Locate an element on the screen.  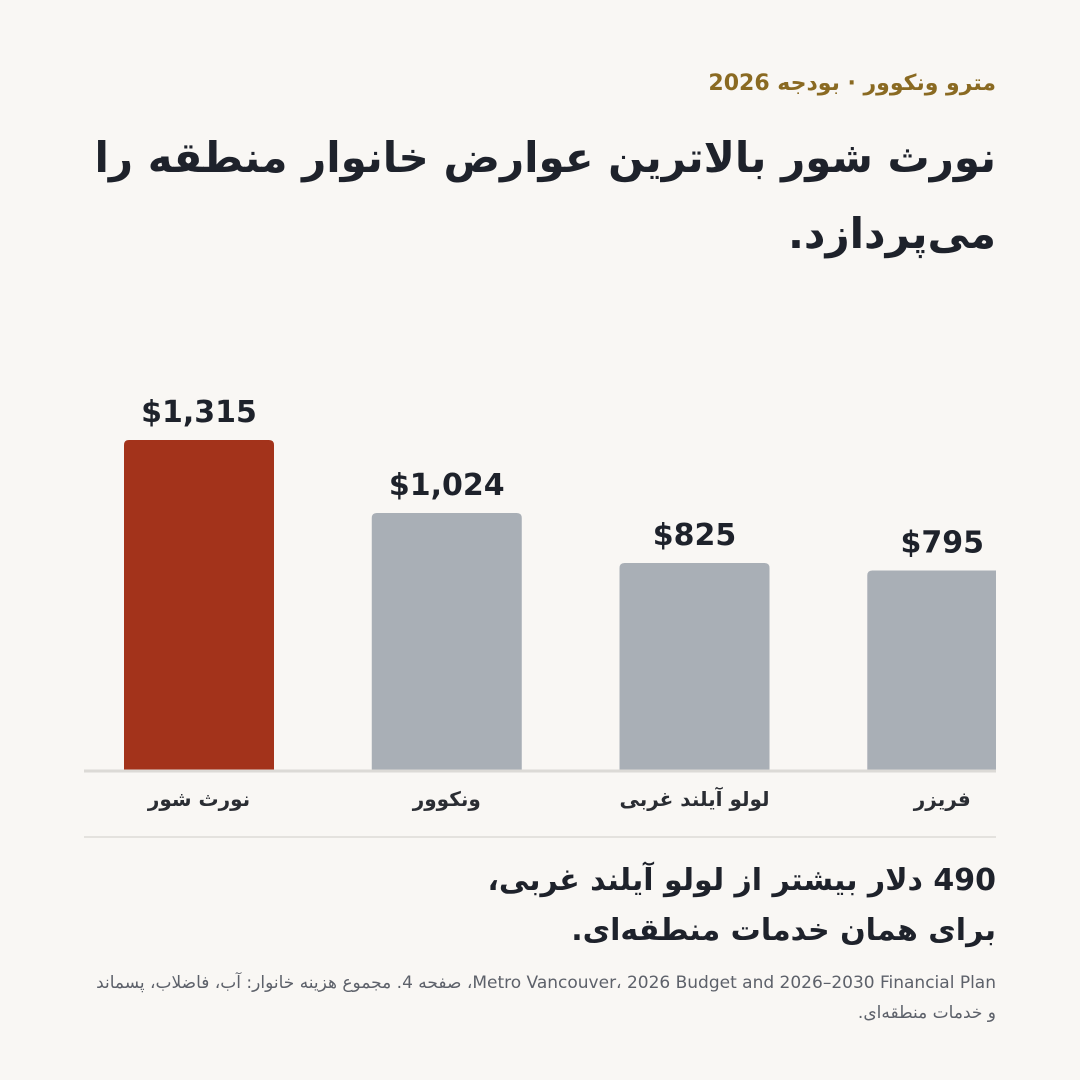
callout-line-2: برای همان خدمات منطقه‌ای. is located at coordinates (783, 930).